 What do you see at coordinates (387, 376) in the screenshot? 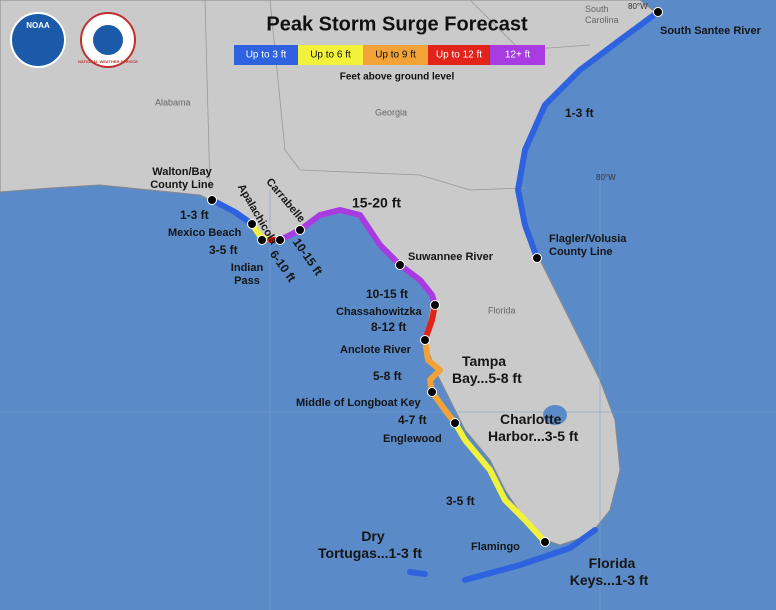
I see `surge-amount: 5-8 ft` at bounding box center [387, 376].